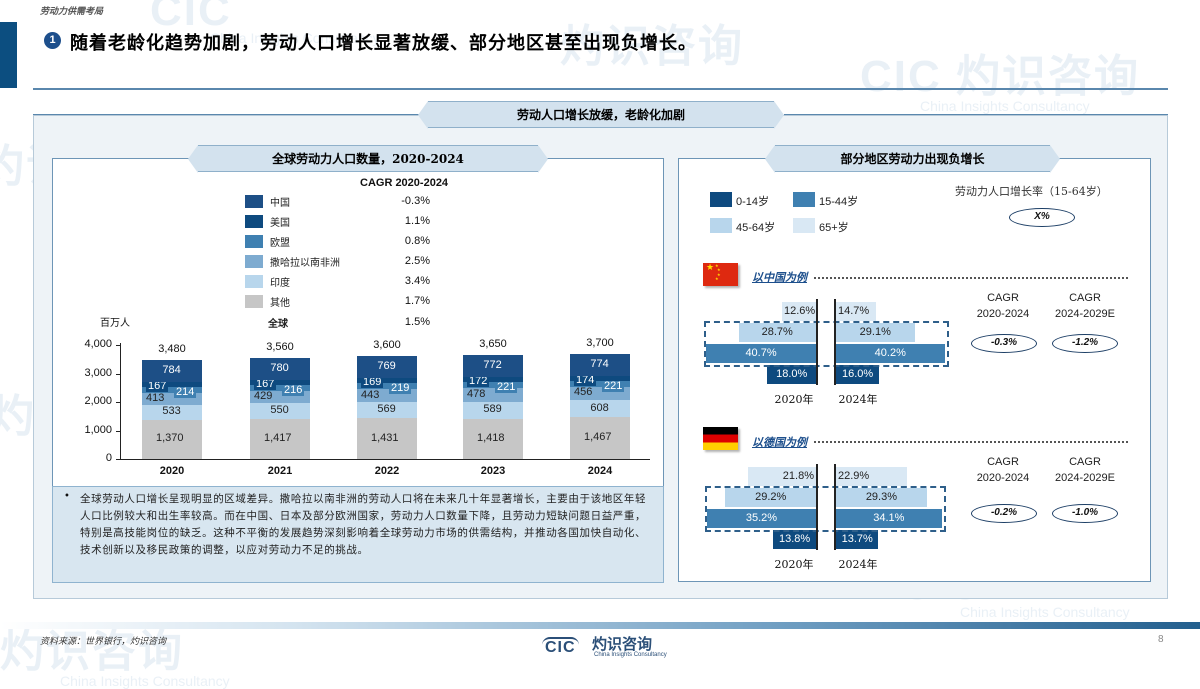 This screenshot has width=1200, height=689. I want to click on bar-value-label: 413, so click(155, 397).